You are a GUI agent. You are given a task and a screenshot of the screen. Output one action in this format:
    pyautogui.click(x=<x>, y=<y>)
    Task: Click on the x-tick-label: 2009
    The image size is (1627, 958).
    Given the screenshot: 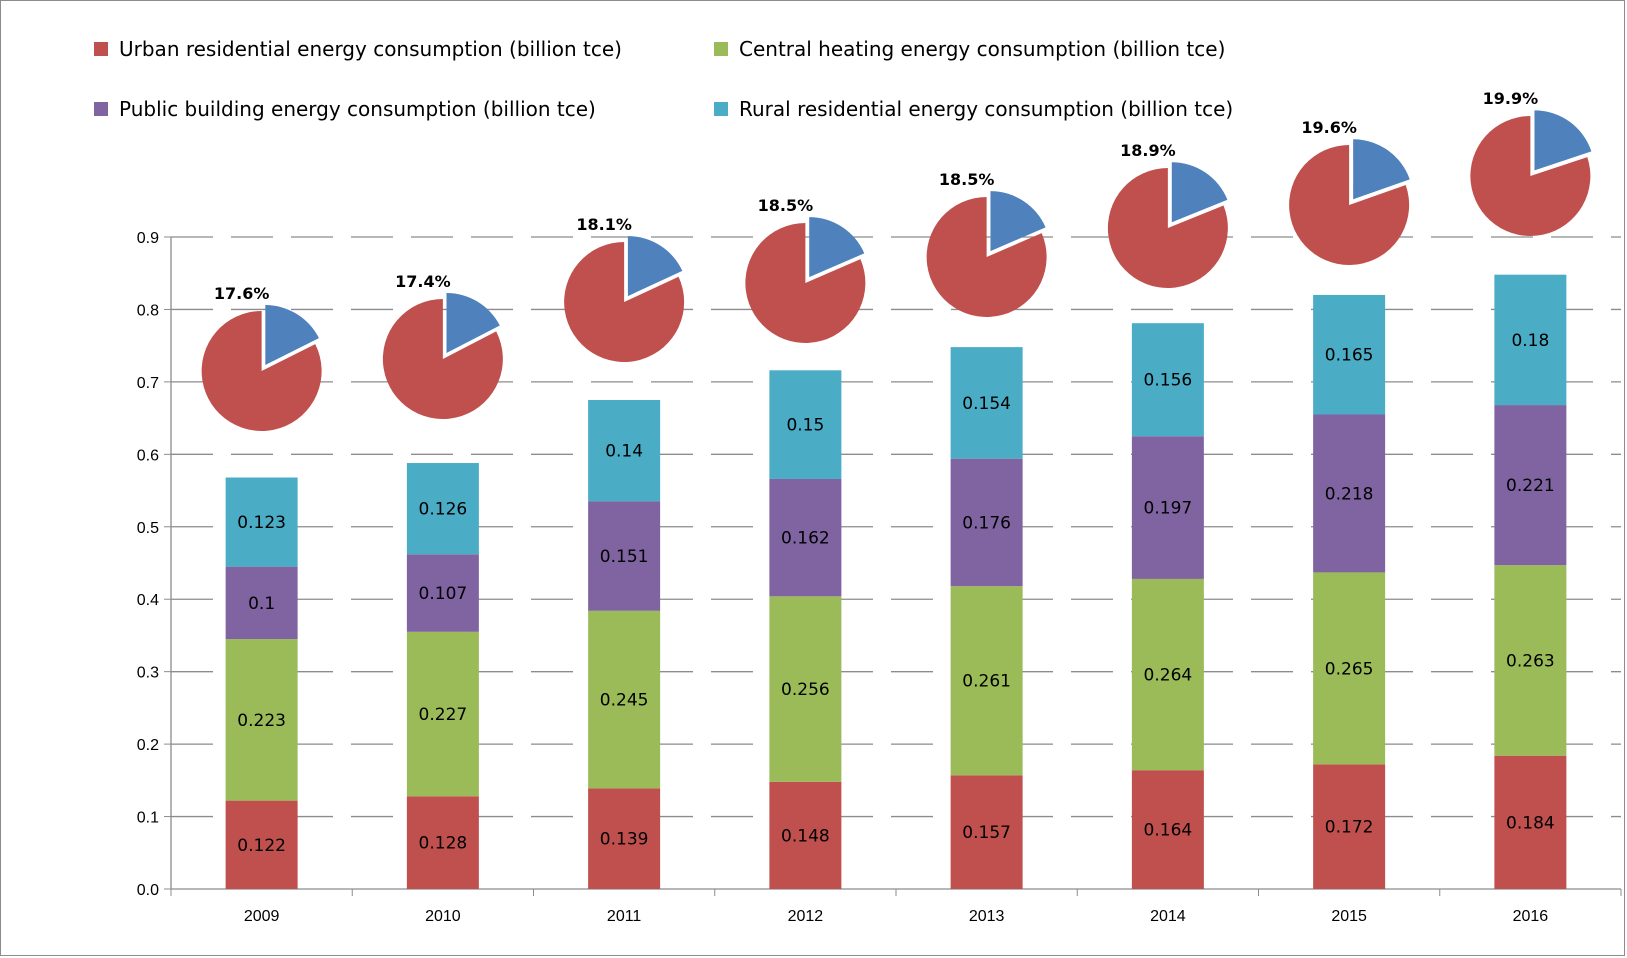 What is the action you would take?
    pyautogui.click(x=262, y=916)
    